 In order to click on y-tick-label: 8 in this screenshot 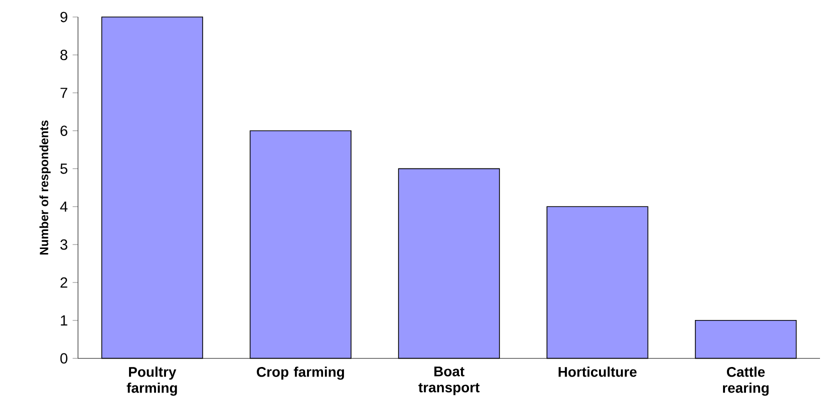, I will do `click(64, 55)`.